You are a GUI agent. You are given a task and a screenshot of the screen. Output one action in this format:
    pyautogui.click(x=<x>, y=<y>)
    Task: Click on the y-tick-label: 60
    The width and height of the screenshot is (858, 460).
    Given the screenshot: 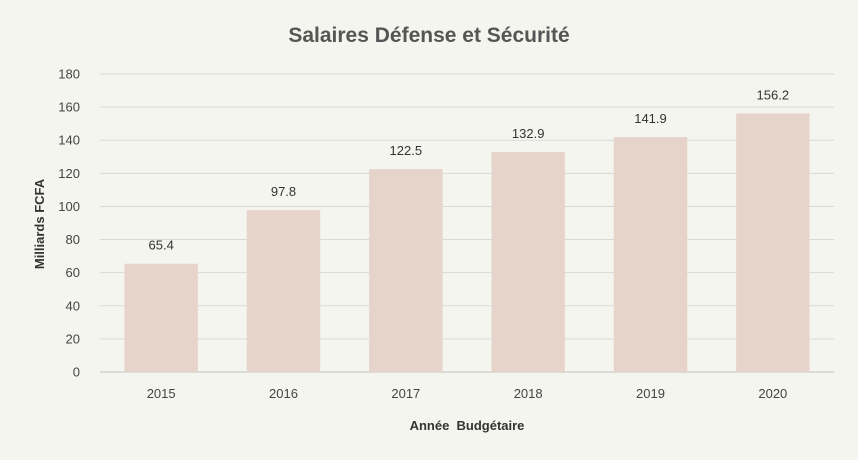 What is the action you would take?
    pyautogui.click(x=73, y=272)
    